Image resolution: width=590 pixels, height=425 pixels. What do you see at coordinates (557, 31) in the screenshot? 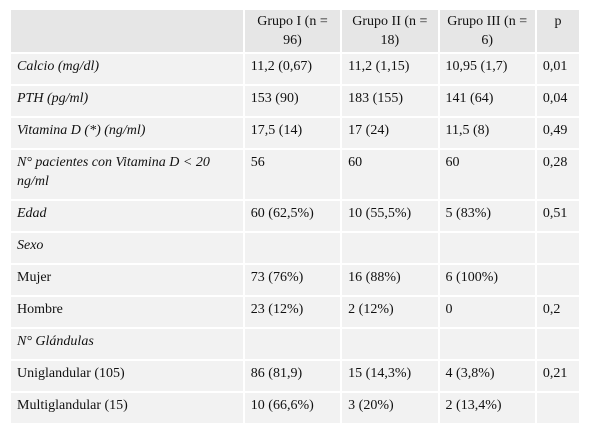
I see `header-cell-p: p` at bounding box center [557, 31].